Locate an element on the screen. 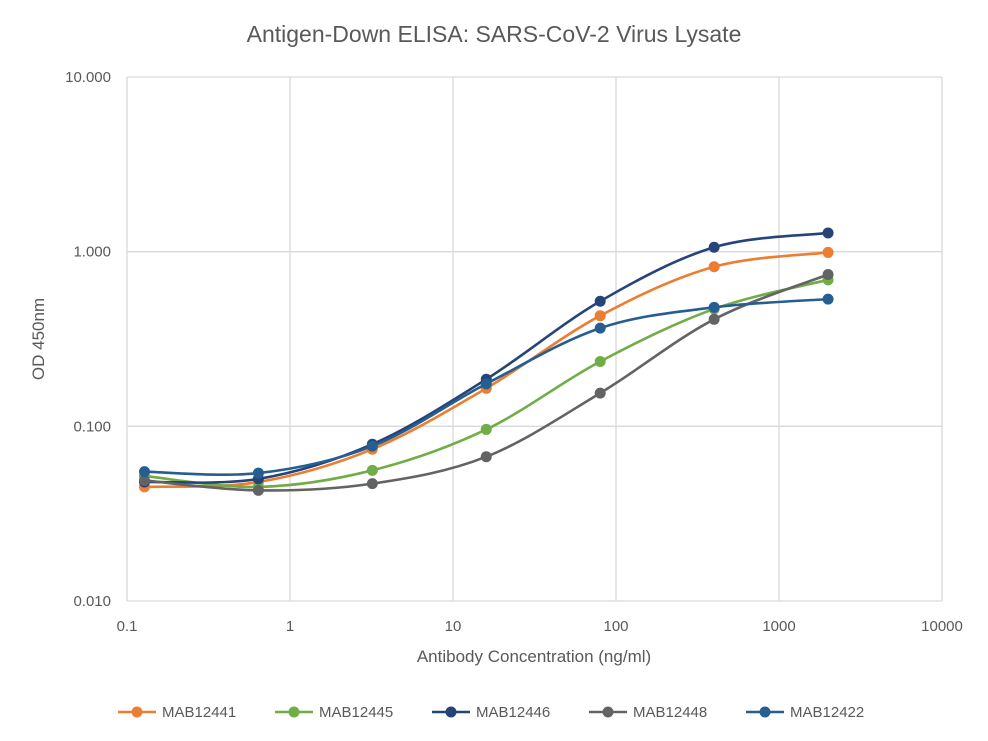 Image resolution: width=988 pixels, height=741 pixels. x-tick-label: 1000 is located at coordinates (778, 626).